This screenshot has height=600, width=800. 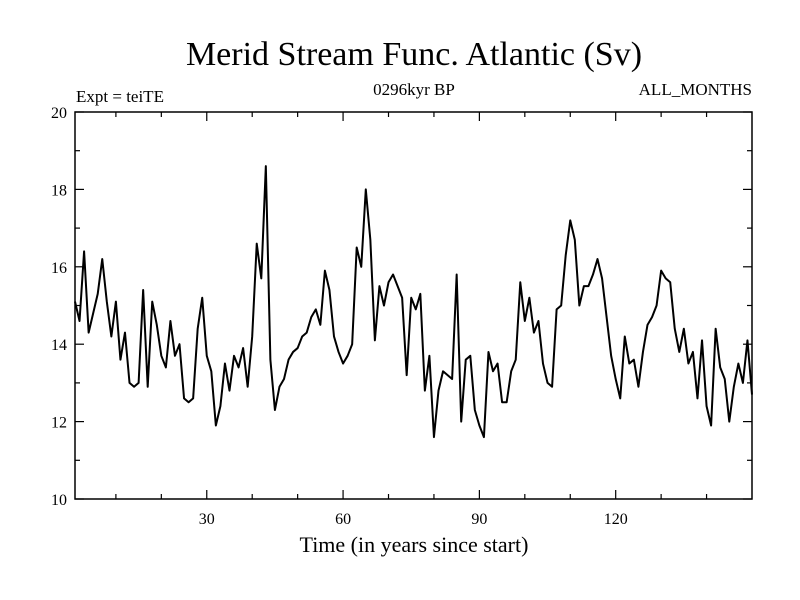 What do you see at coordinates (414, 89) in the screenshot?
I see `period-label: 0296kyr BP` at bounding box center [414, 89].